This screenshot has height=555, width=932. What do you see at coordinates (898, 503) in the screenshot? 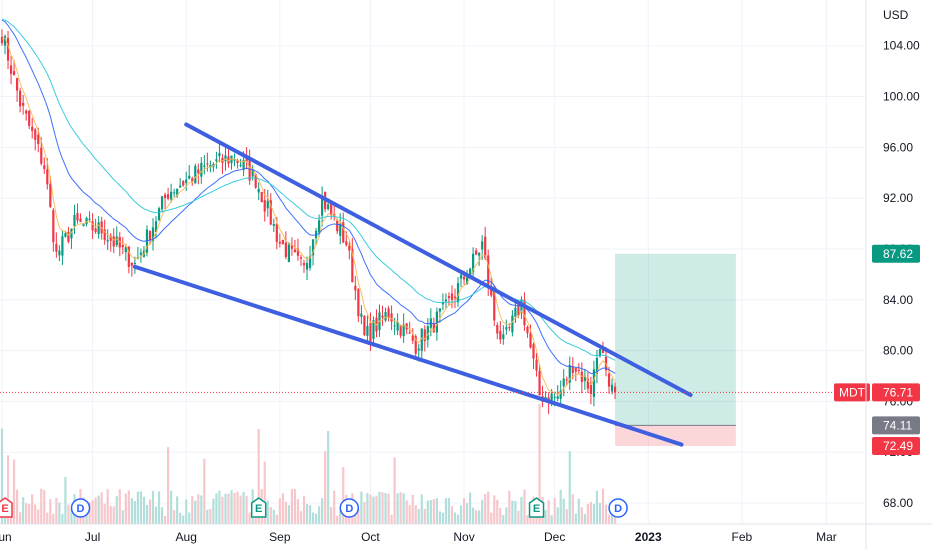
I see `y-tick-label: 68.00` at bounding box center [898, 503].